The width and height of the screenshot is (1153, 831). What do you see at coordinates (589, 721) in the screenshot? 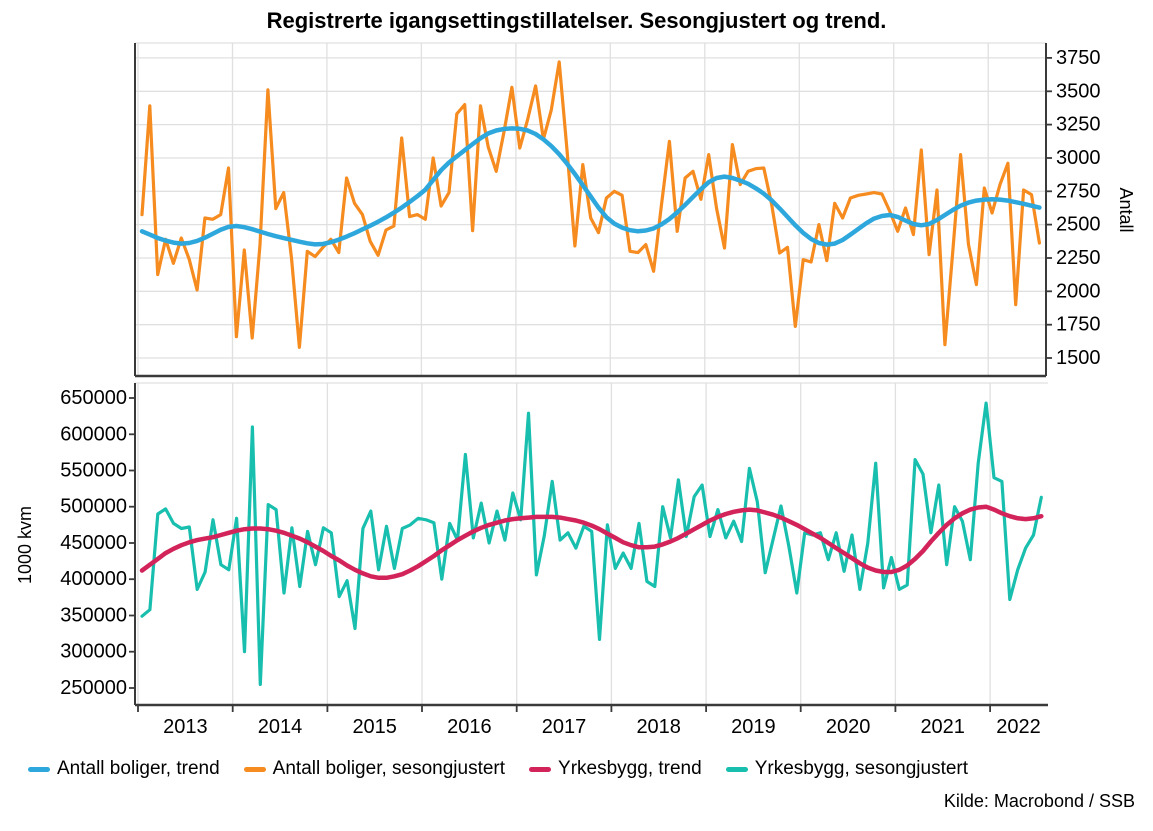
I see `x-axis: 2013 2014 2015 2016 2017 2018 2019 2020 2021 2022` at bounding box center [589, 721].